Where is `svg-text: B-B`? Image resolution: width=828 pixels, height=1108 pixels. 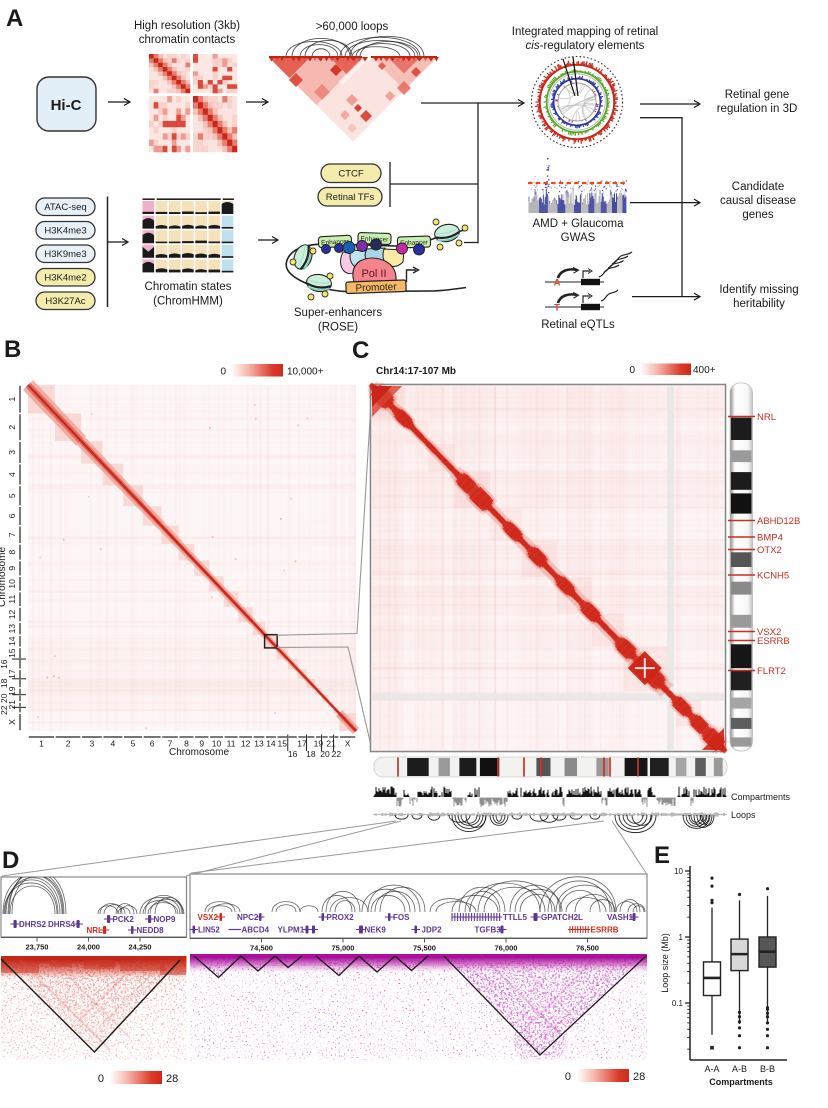
svg-text: B-B is located at coordinates (767, 1069).